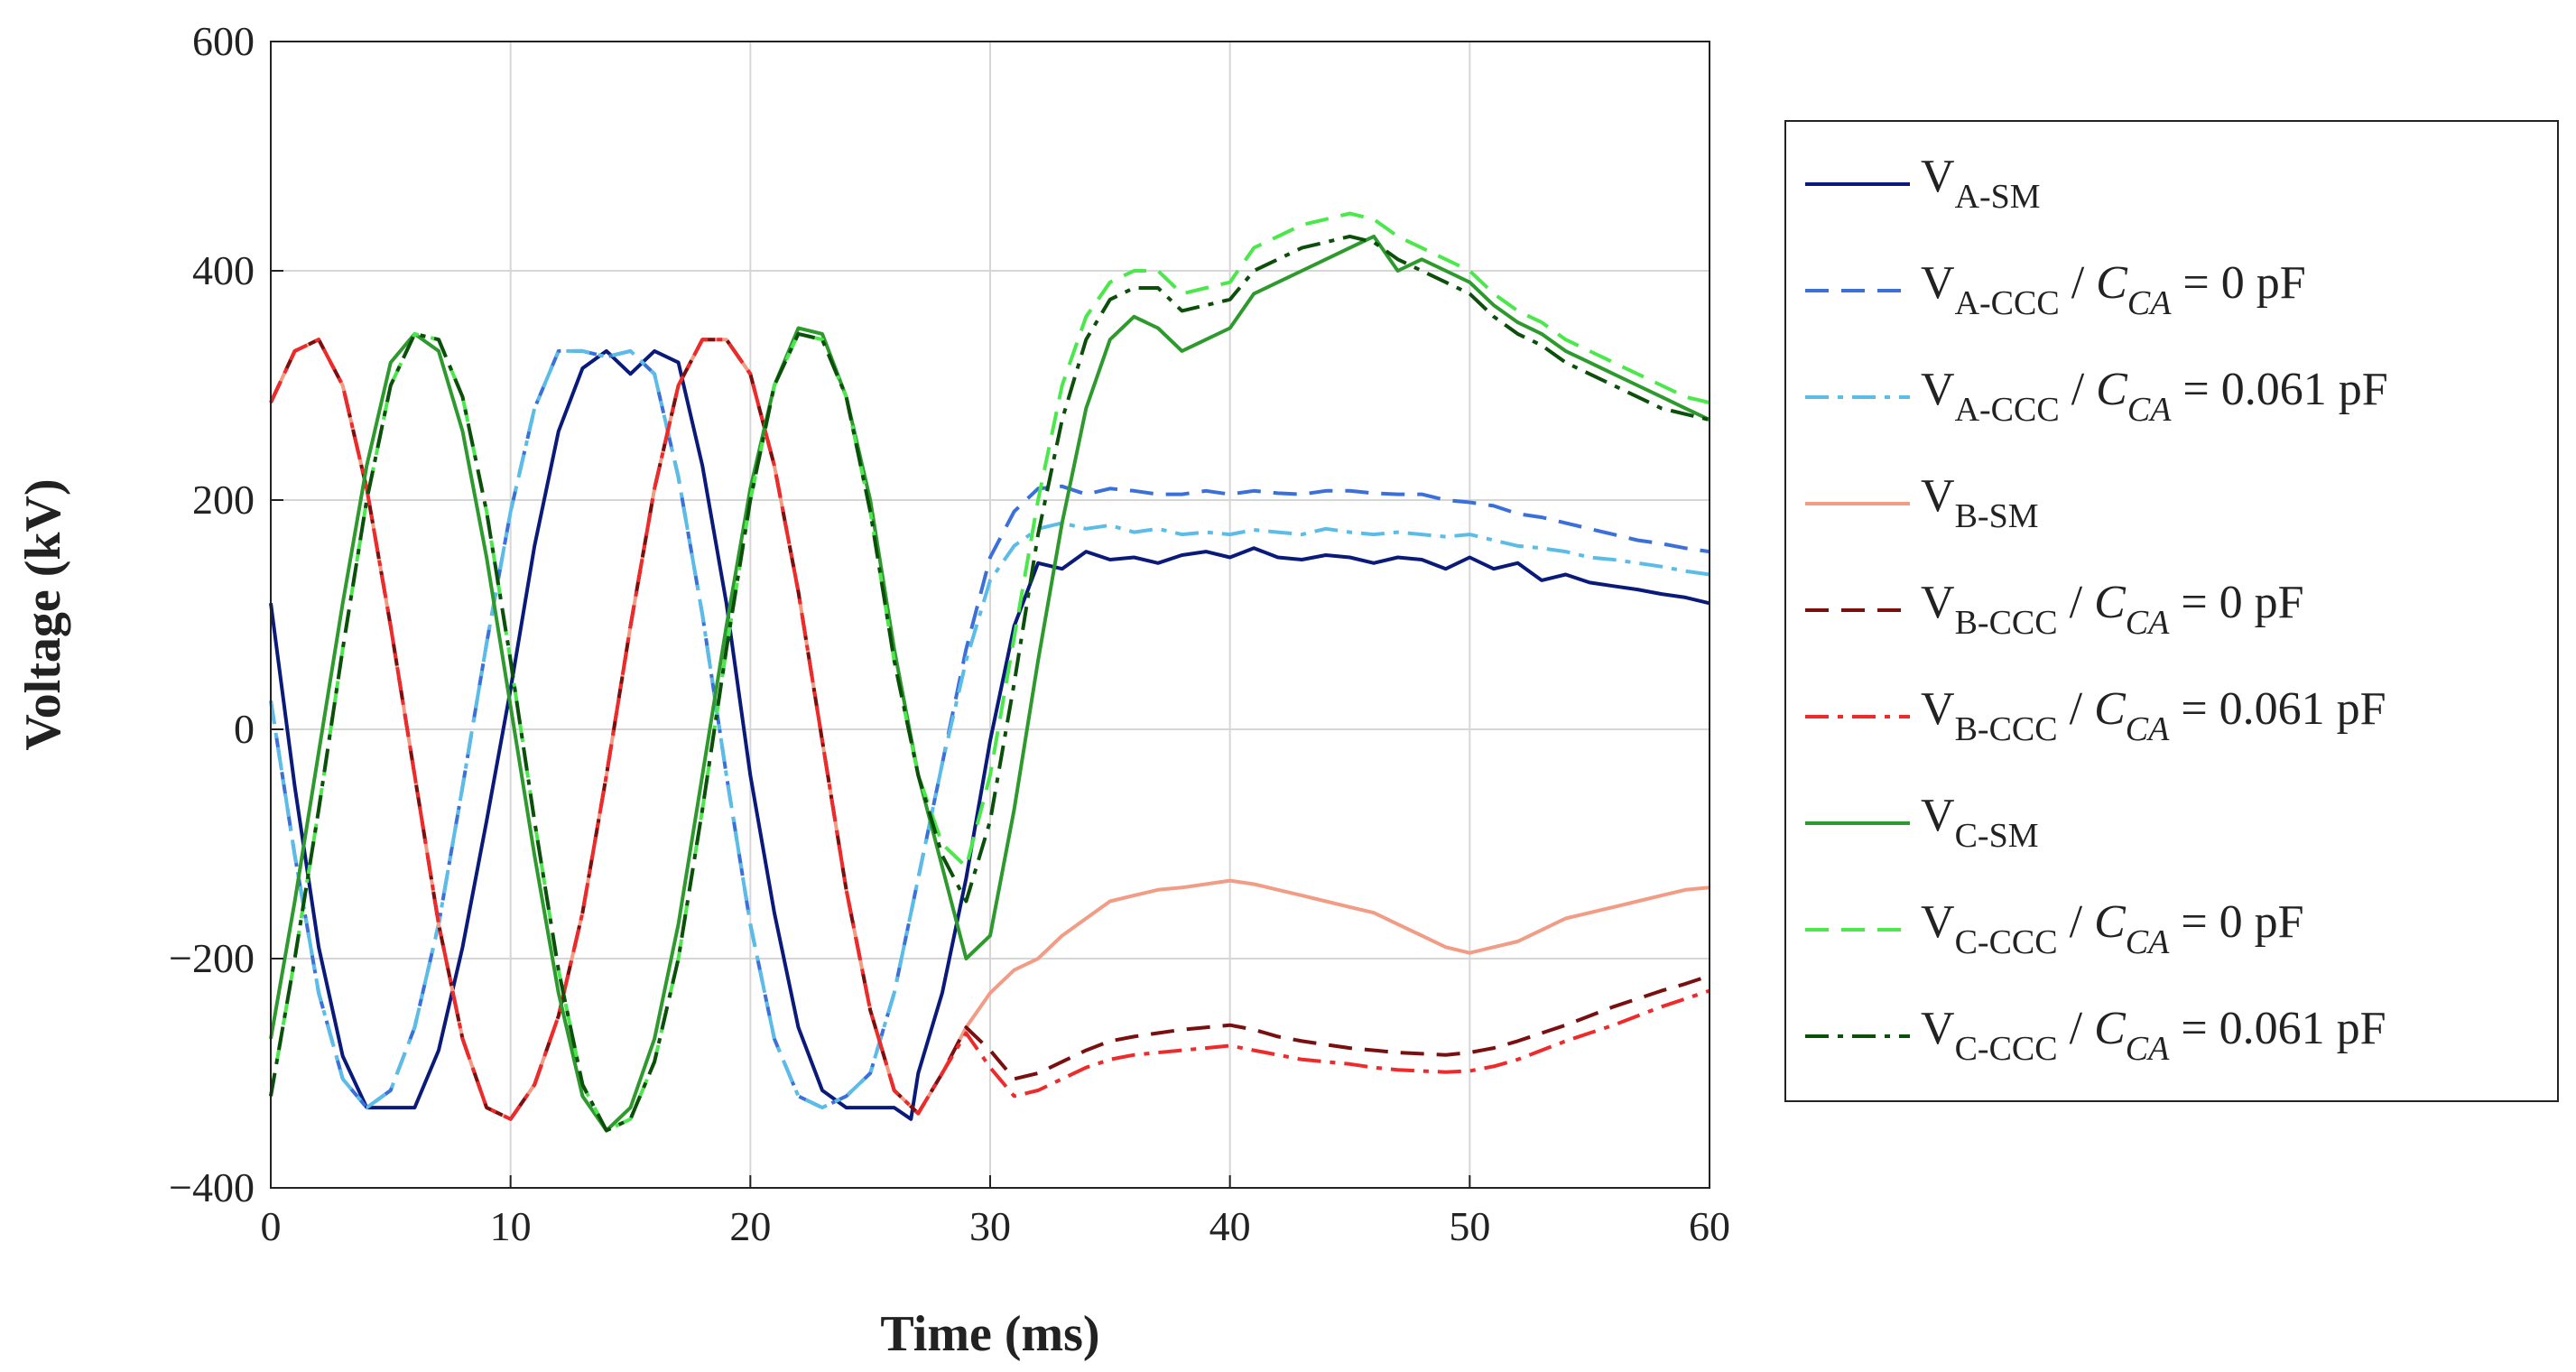  I want to click on y-tick-label: 600, so click(224, 41).